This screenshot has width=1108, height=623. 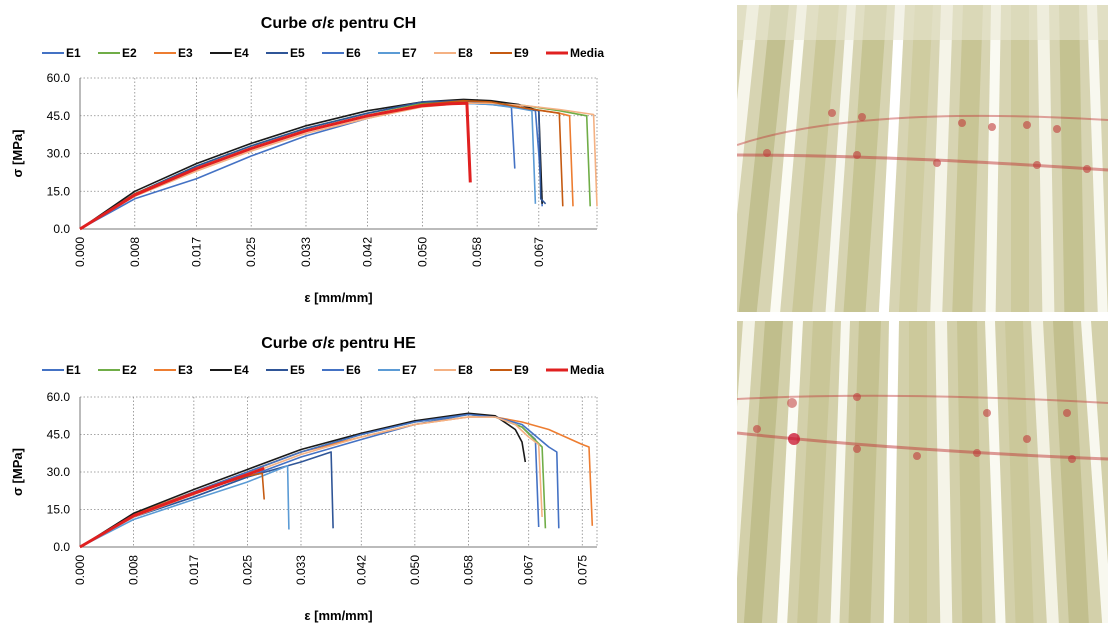 I want to click on chart-title: Curbe σ/ε pentru CH, so click(x=338, y=23).